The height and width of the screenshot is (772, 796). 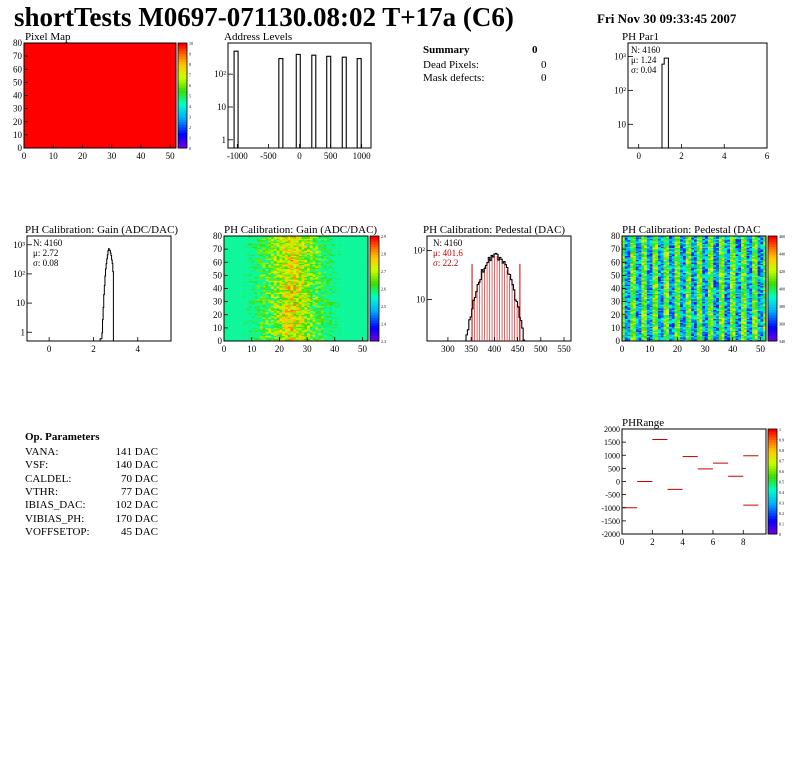 I want to click on op-param-name: VTHR:, so click(x=41, y=491).